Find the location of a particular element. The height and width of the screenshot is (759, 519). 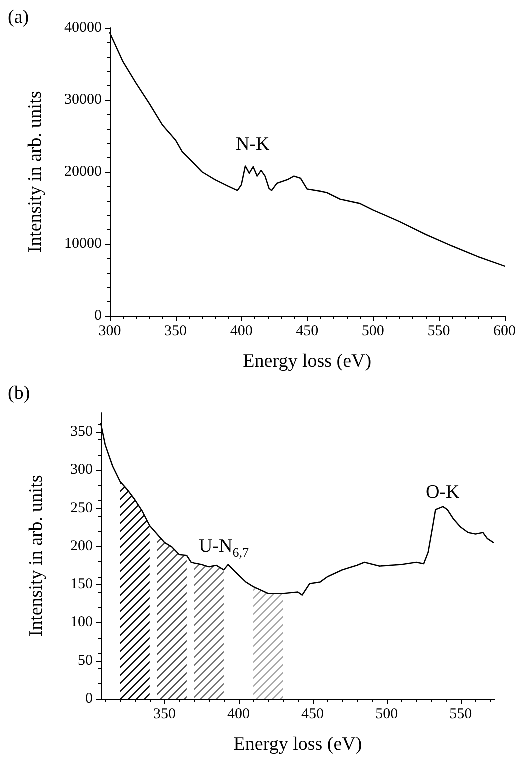

y-tick-label: 30000 is located at coordinates (83, 100).